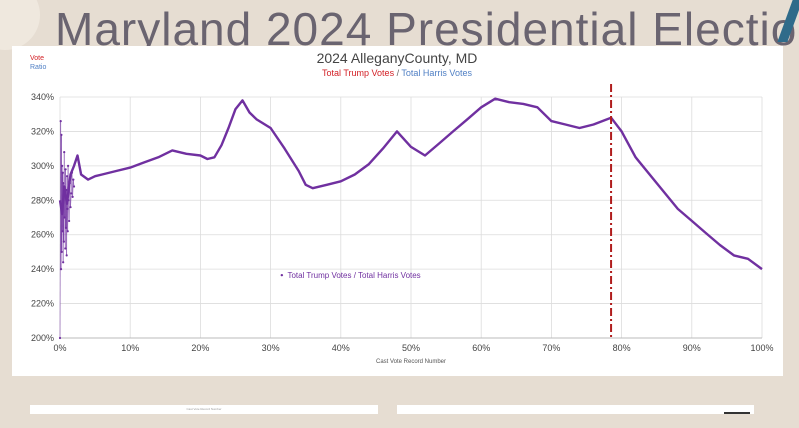 This screenshot has width=799, height=428. What do you see at coordinates (67, 230) in the screenshot?
I see `noise-points` at bounding box center [67, 230].